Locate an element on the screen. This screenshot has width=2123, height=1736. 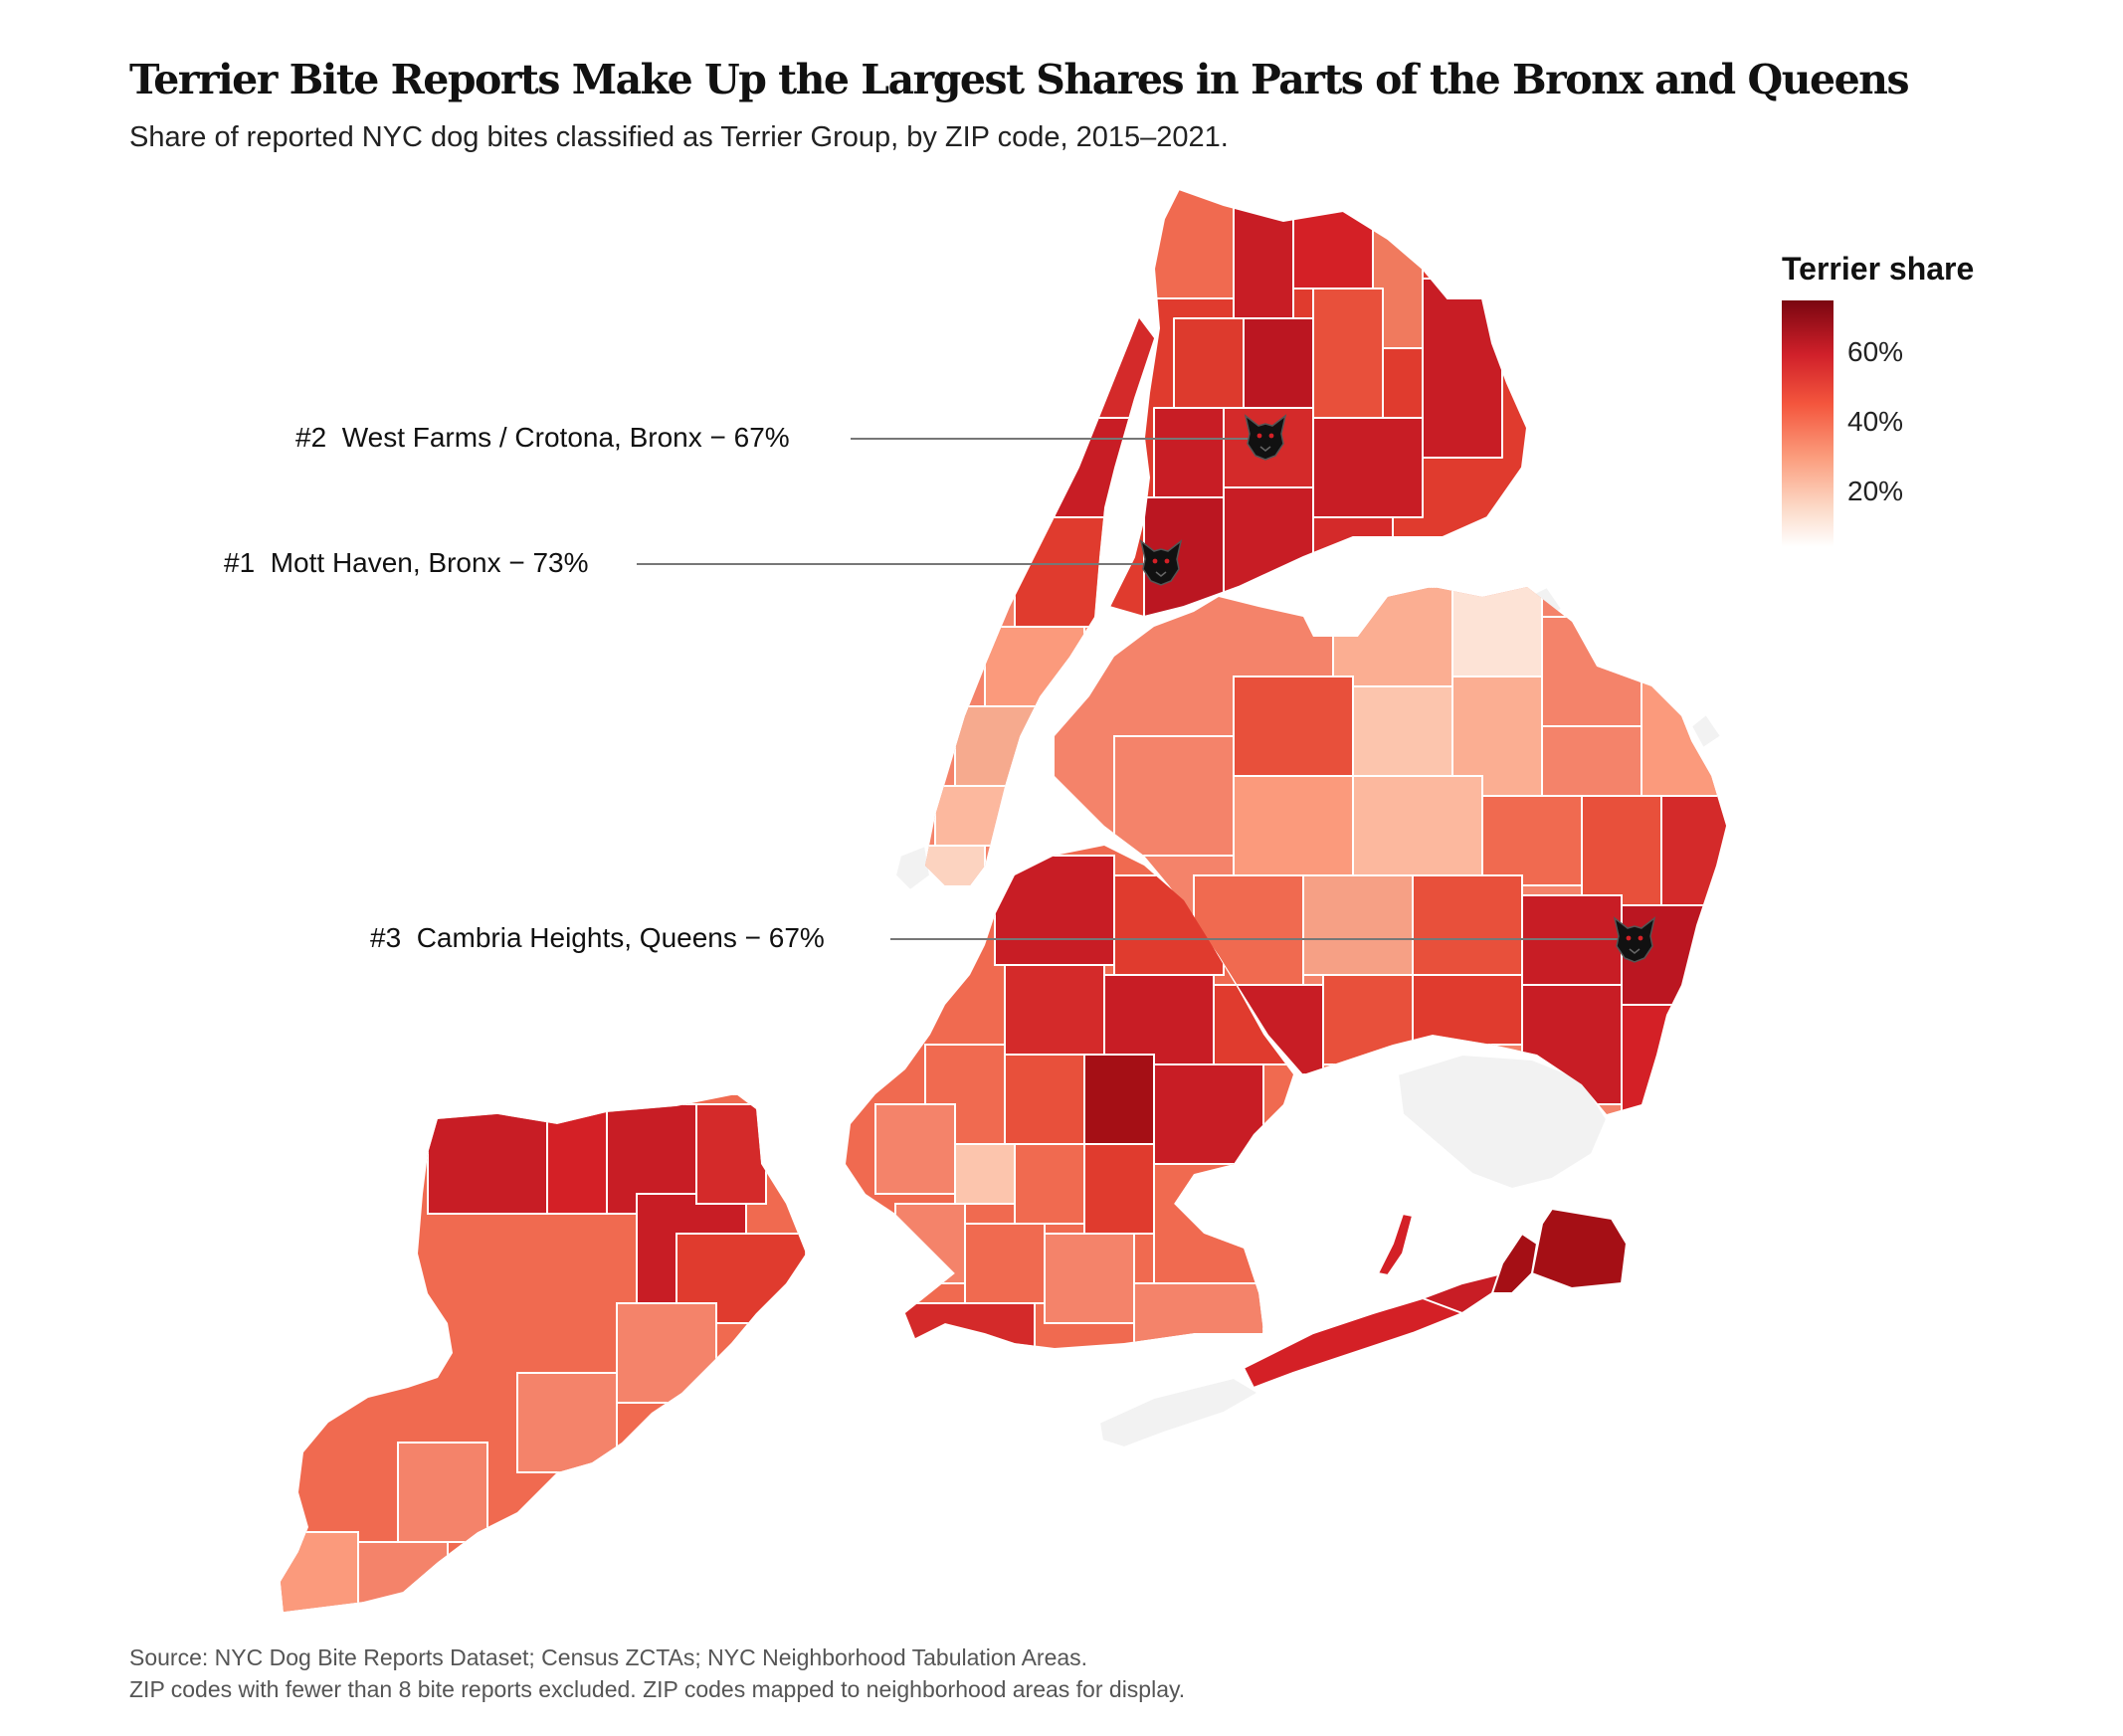
legend-label-40: 40% is located at coordinates (1875, 422).